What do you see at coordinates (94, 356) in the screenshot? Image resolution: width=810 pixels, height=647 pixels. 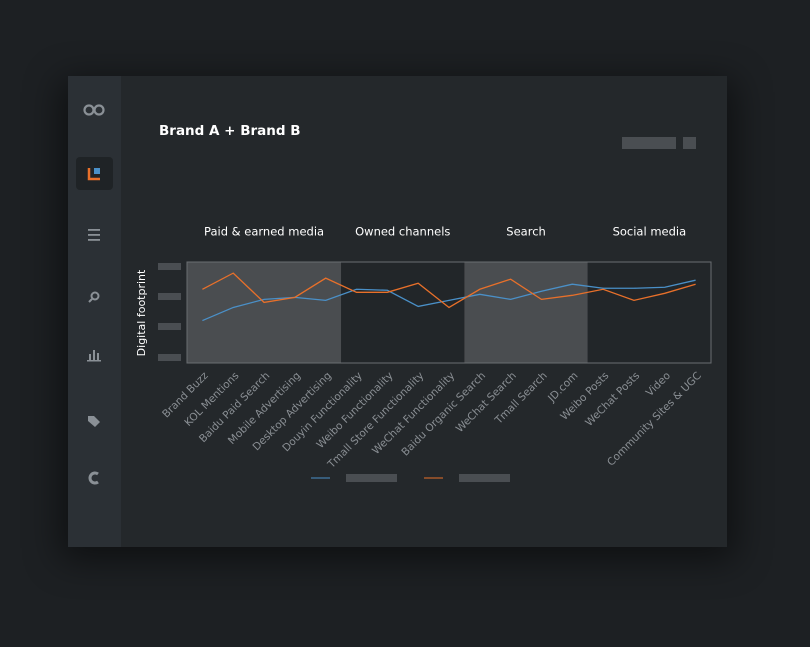 I see `bars-icon` at bounding box center [94, 356].